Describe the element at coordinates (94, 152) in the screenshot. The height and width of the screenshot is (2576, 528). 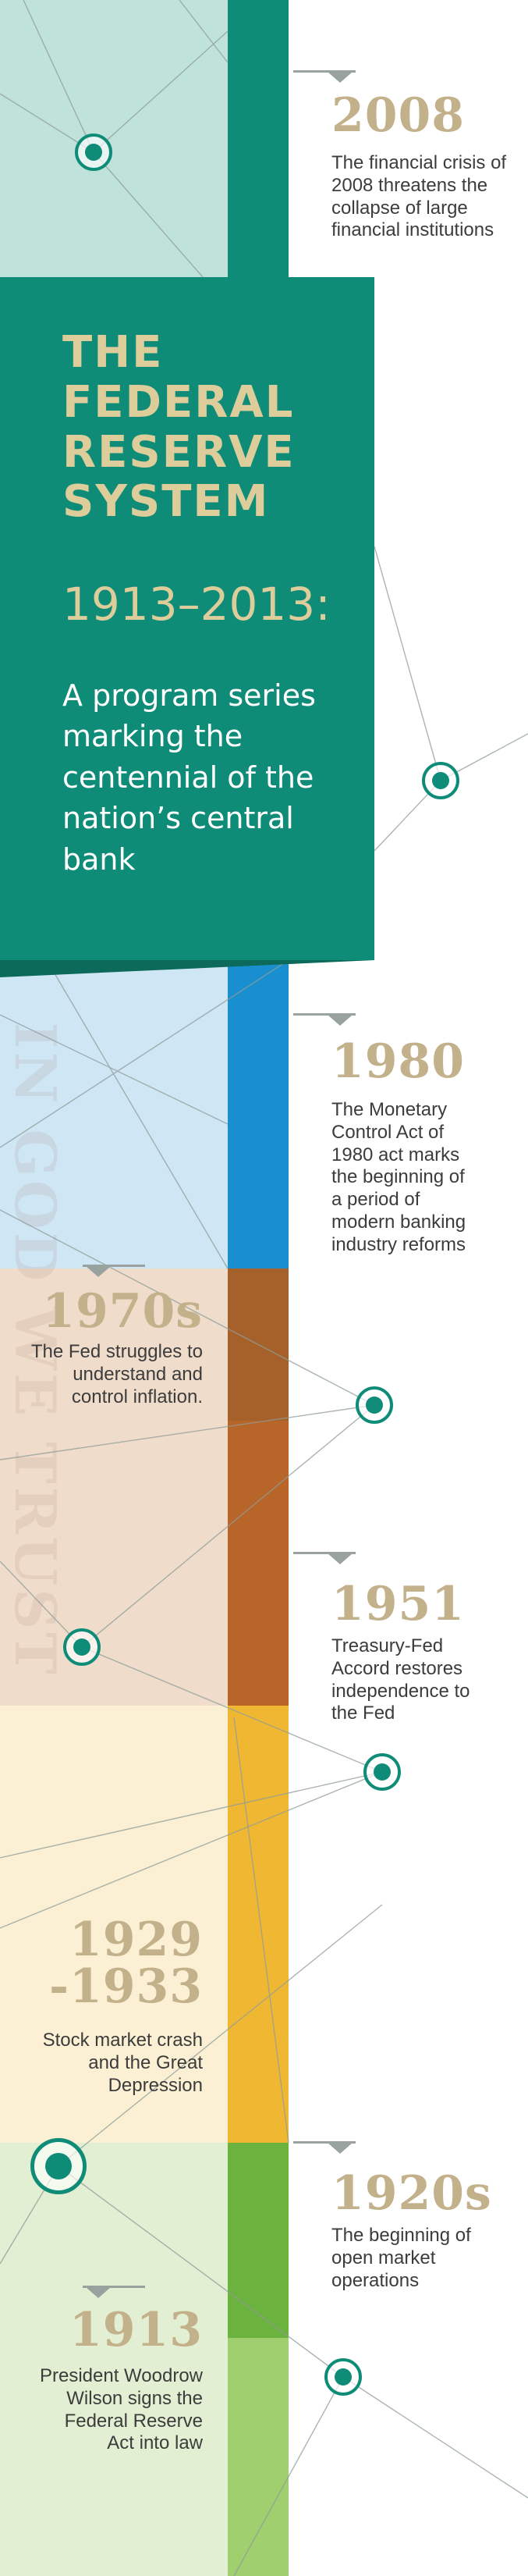
I see `timeline-node-2008` at that location.